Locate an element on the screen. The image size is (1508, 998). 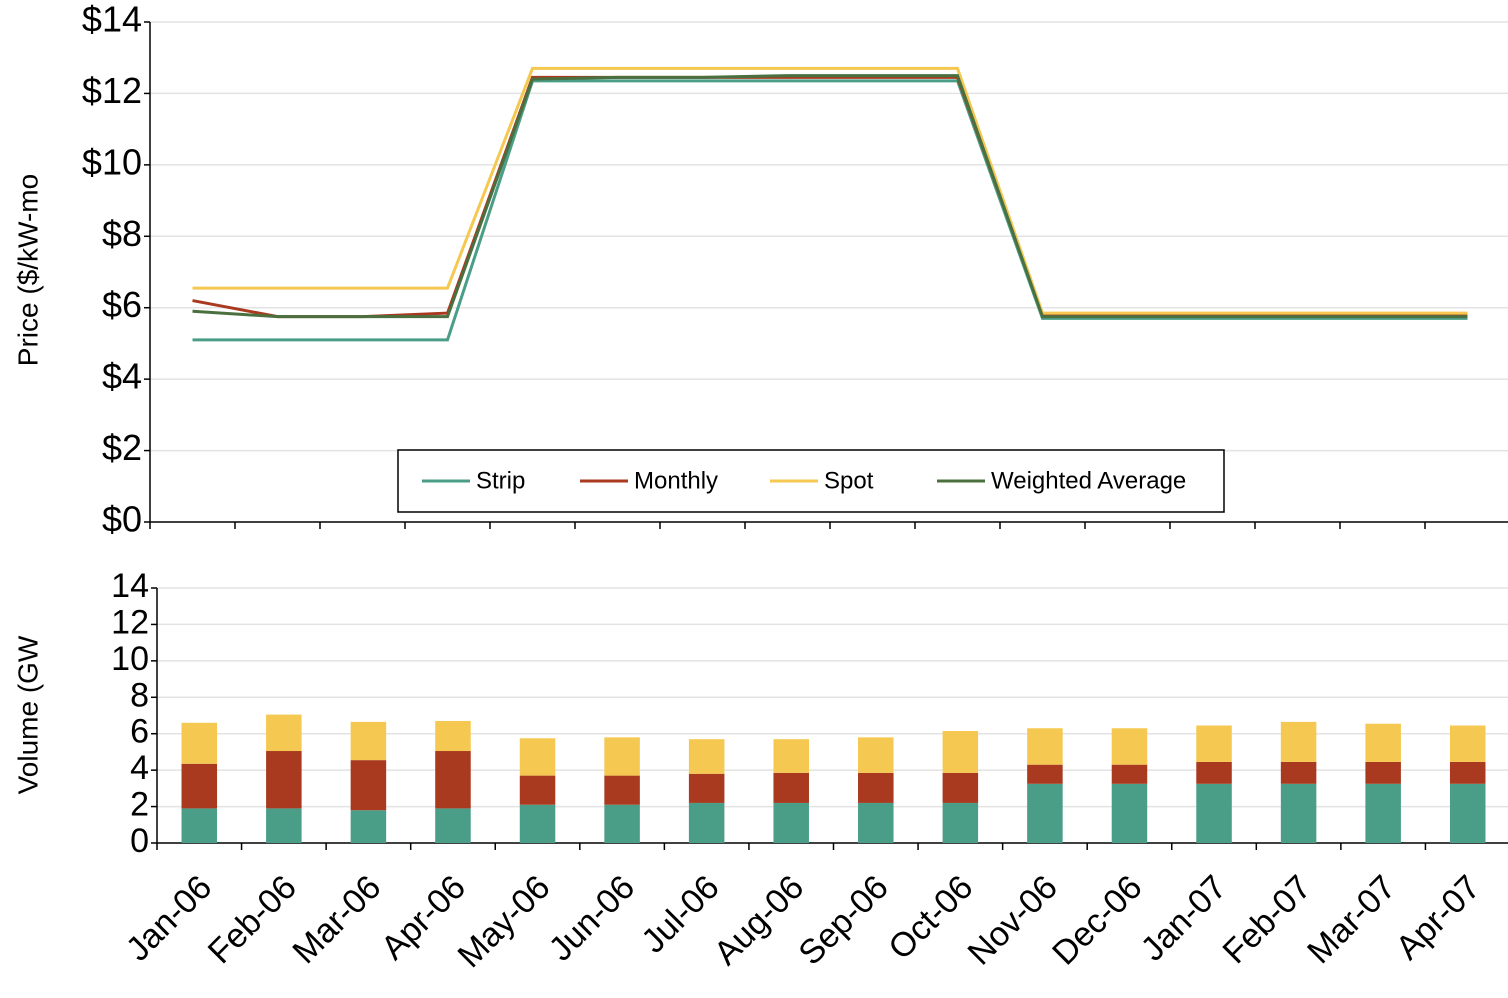
y-axis-label: Volume (GW is located at coordinates (27, 714).